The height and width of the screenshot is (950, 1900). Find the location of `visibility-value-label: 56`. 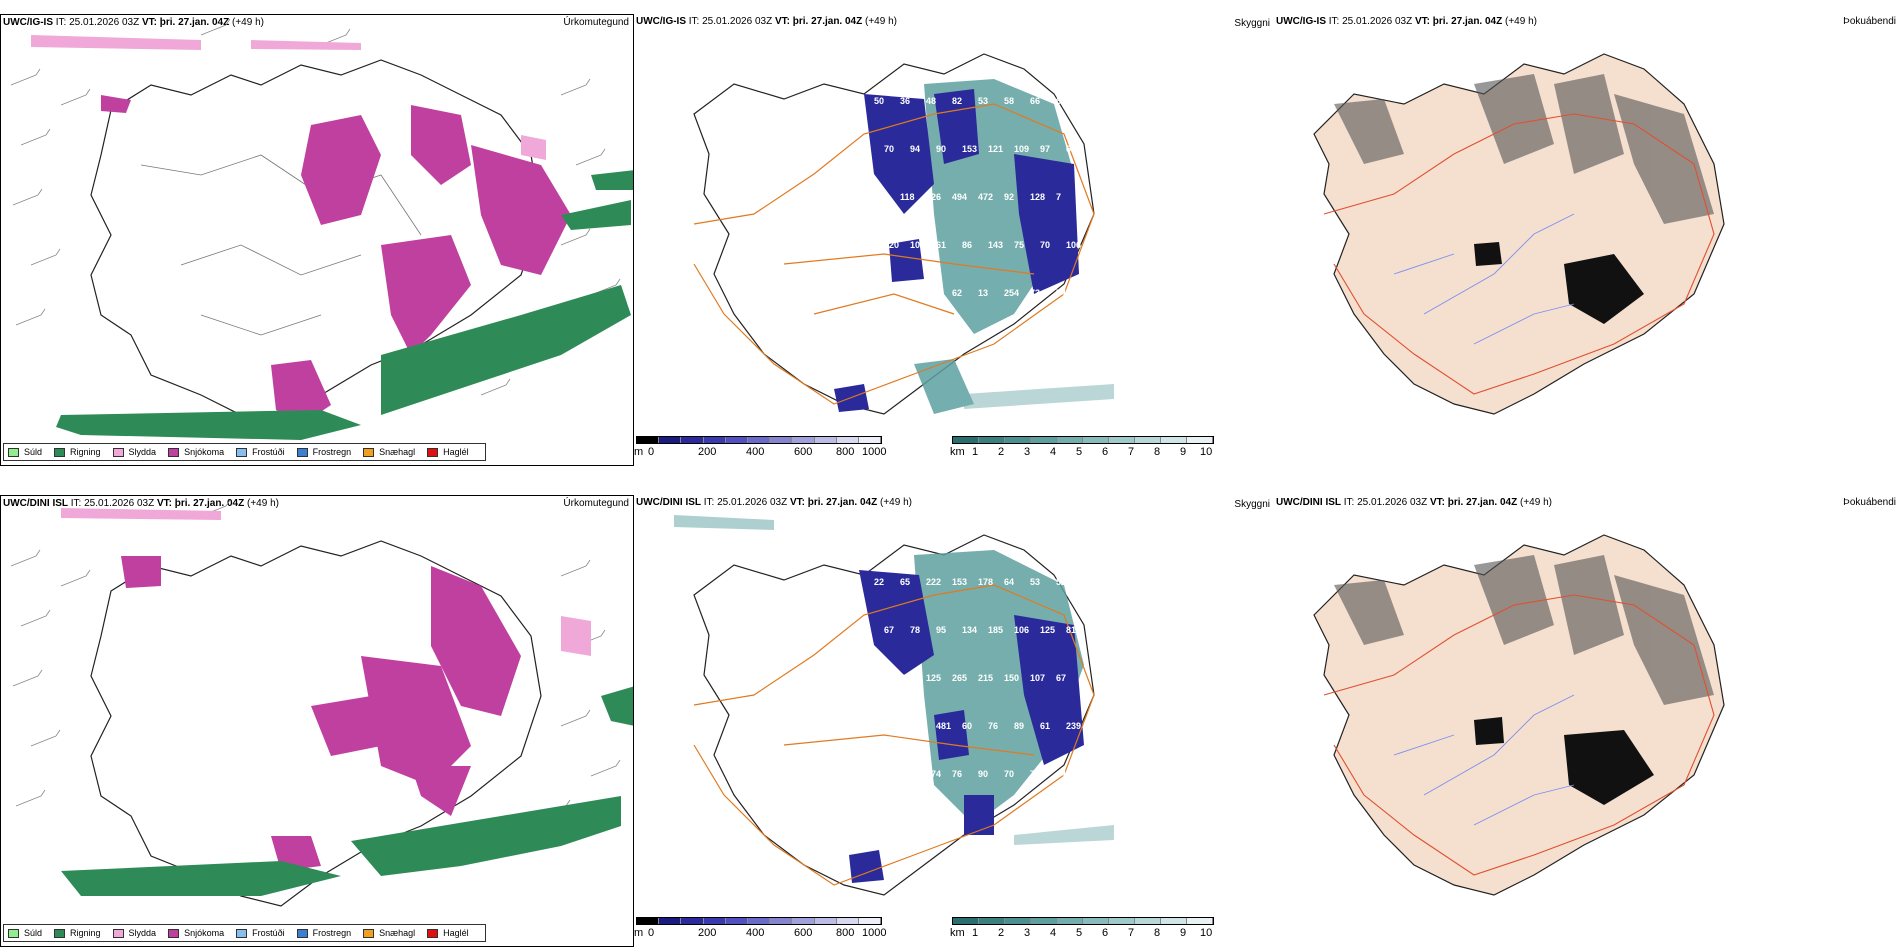

visibility-value-label: 56 is located at coordinates (931, 293).